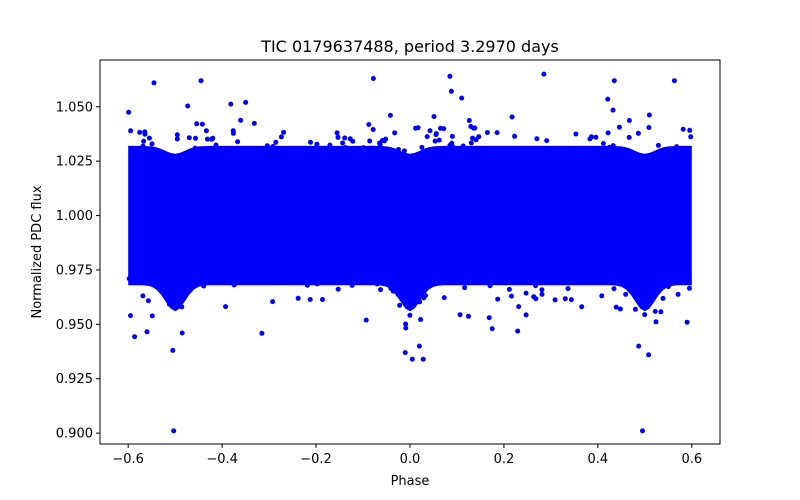  Describe the element at coordinates (74, 162) in the screenshot. I see `y-tick-label: 1.025` at that location.